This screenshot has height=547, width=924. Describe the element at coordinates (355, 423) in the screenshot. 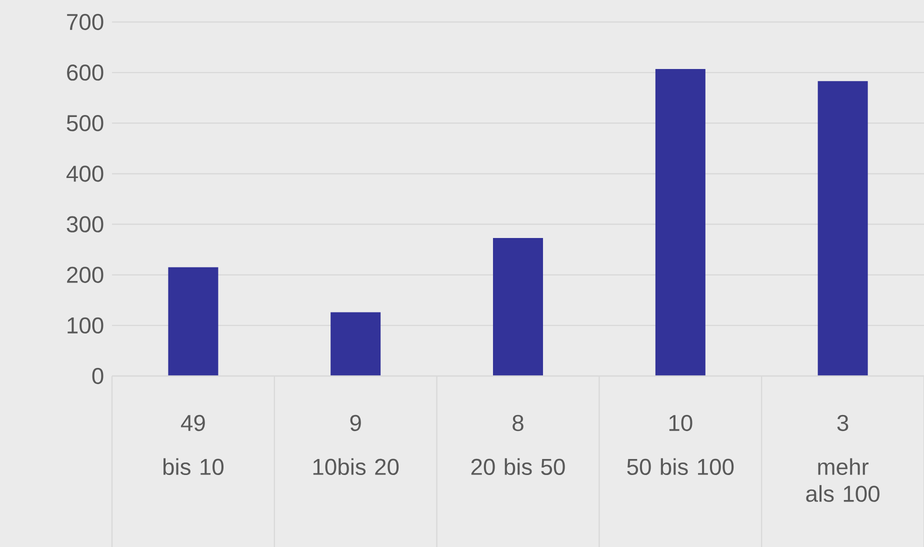

I see `text: 9` at that location.